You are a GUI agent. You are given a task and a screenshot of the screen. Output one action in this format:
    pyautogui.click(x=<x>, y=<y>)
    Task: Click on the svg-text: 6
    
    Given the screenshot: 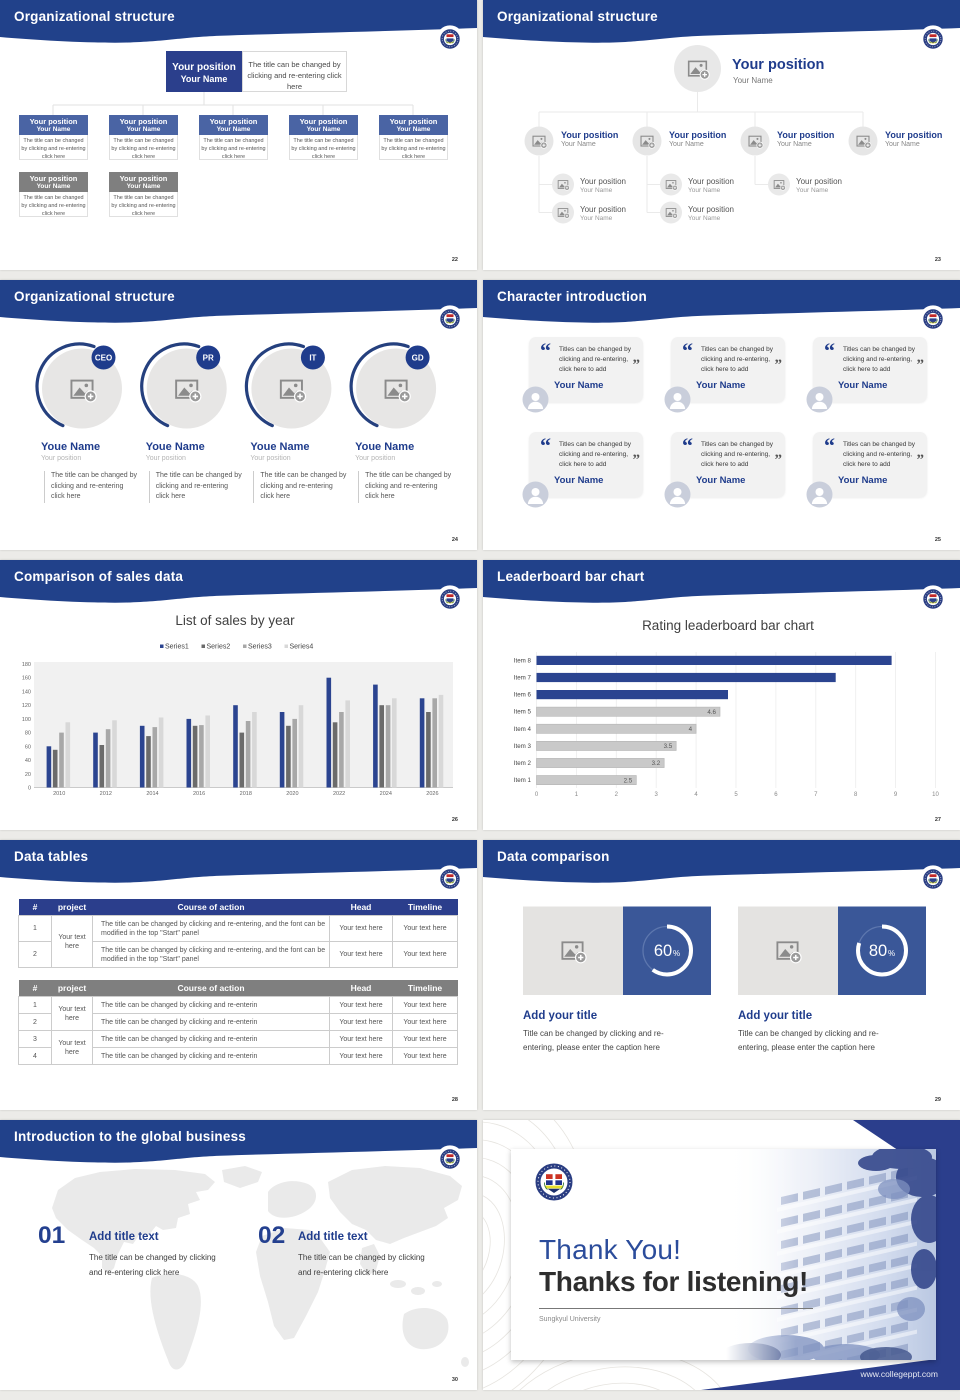 What is the action you would take?
    pyautogui.click(x=776, y=795)
    